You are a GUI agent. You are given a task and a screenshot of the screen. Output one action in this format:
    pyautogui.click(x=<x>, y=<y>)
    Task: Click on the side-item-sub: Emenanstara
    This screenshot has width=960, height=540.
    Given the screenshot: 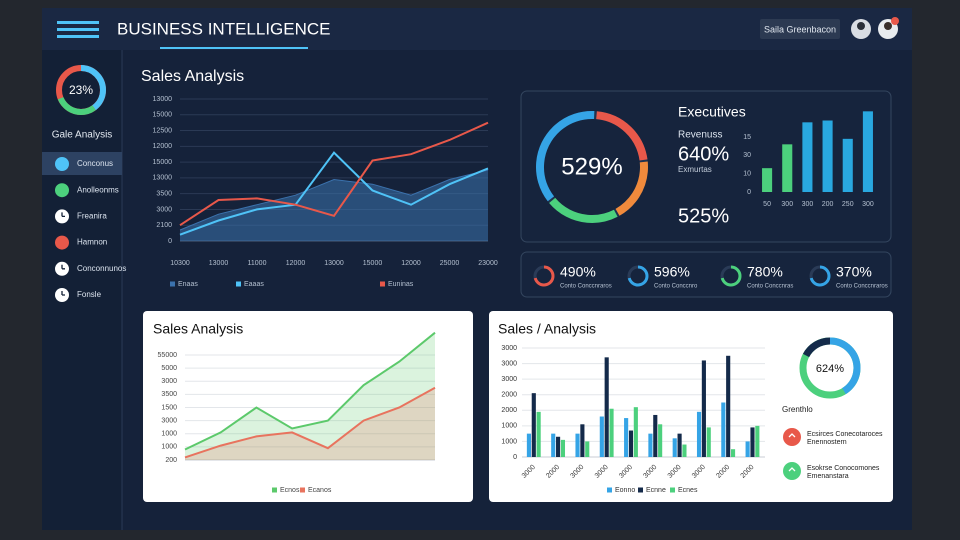 What is the action you would take?
    pyautogui.click(x=828, y=476)
    